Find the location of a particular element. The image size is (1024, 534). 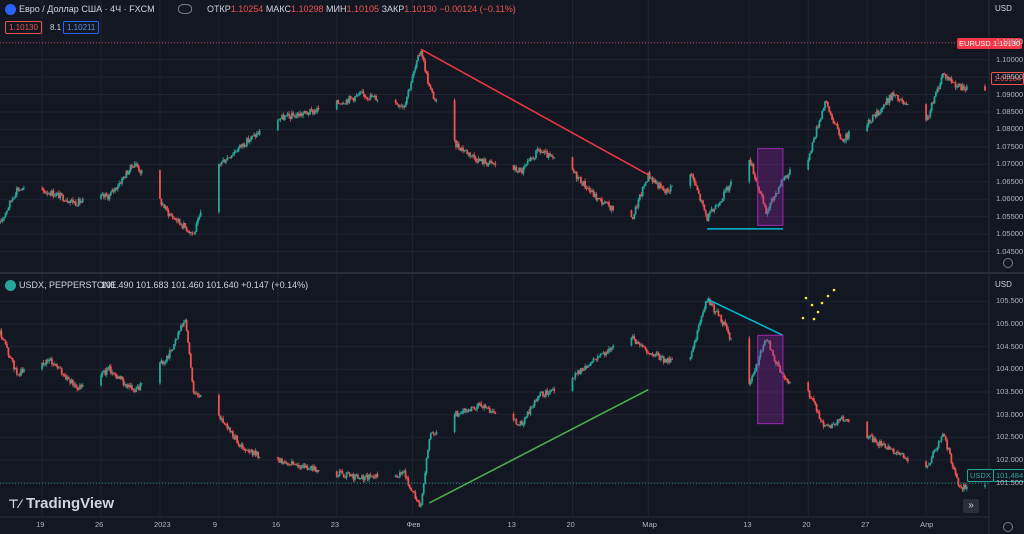

buy-button: 1.10211 is located at coordinates (81, 27).